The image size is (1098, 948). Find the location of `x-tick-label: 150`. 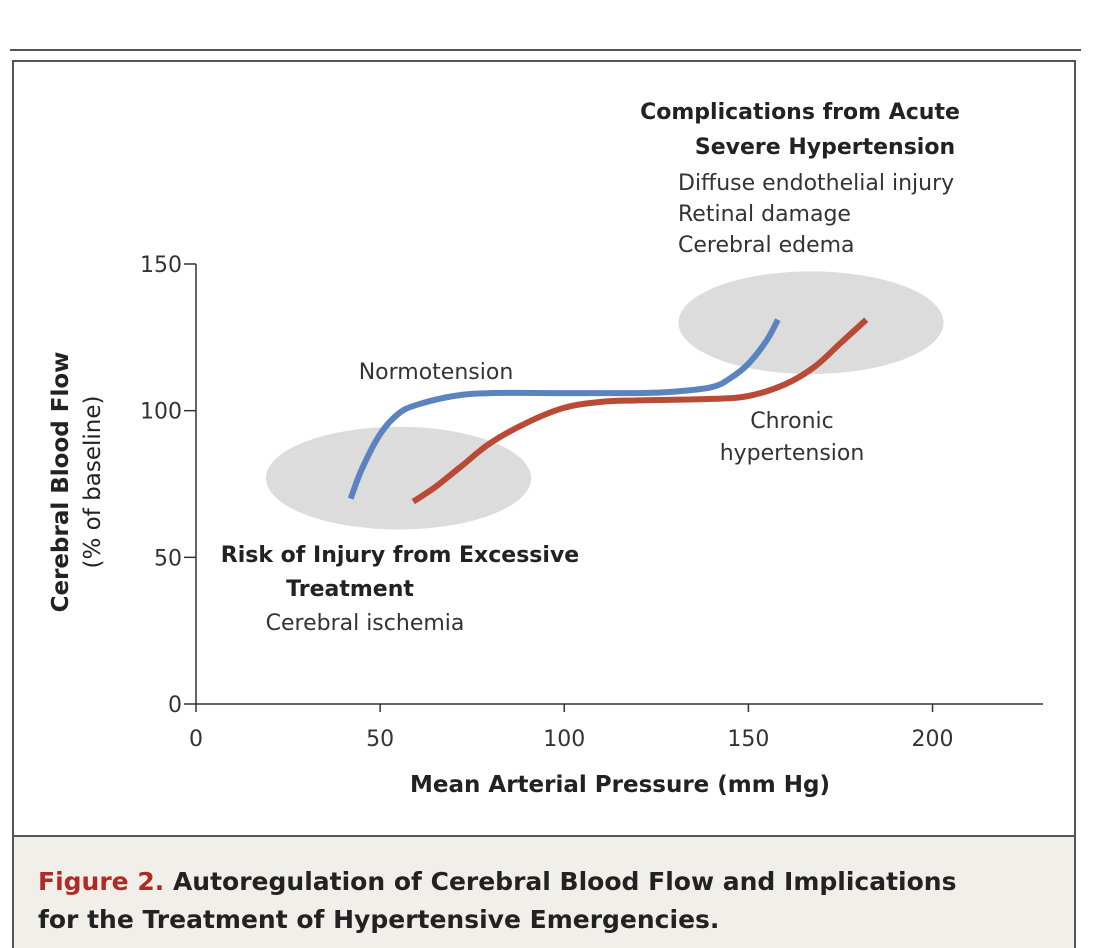

x-tick-label: 150 is located at coordinates (748, 739).